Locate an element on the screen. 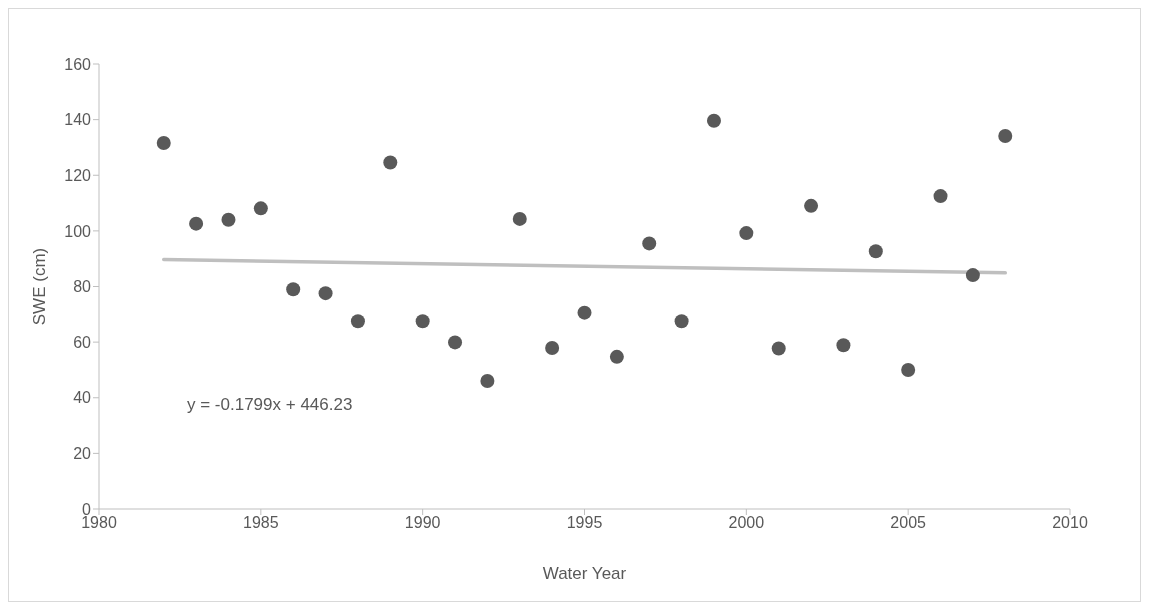 The height and width of the screenshot is (610, 1149). y-tick-label: 100 is located at coordinates (78, 231).